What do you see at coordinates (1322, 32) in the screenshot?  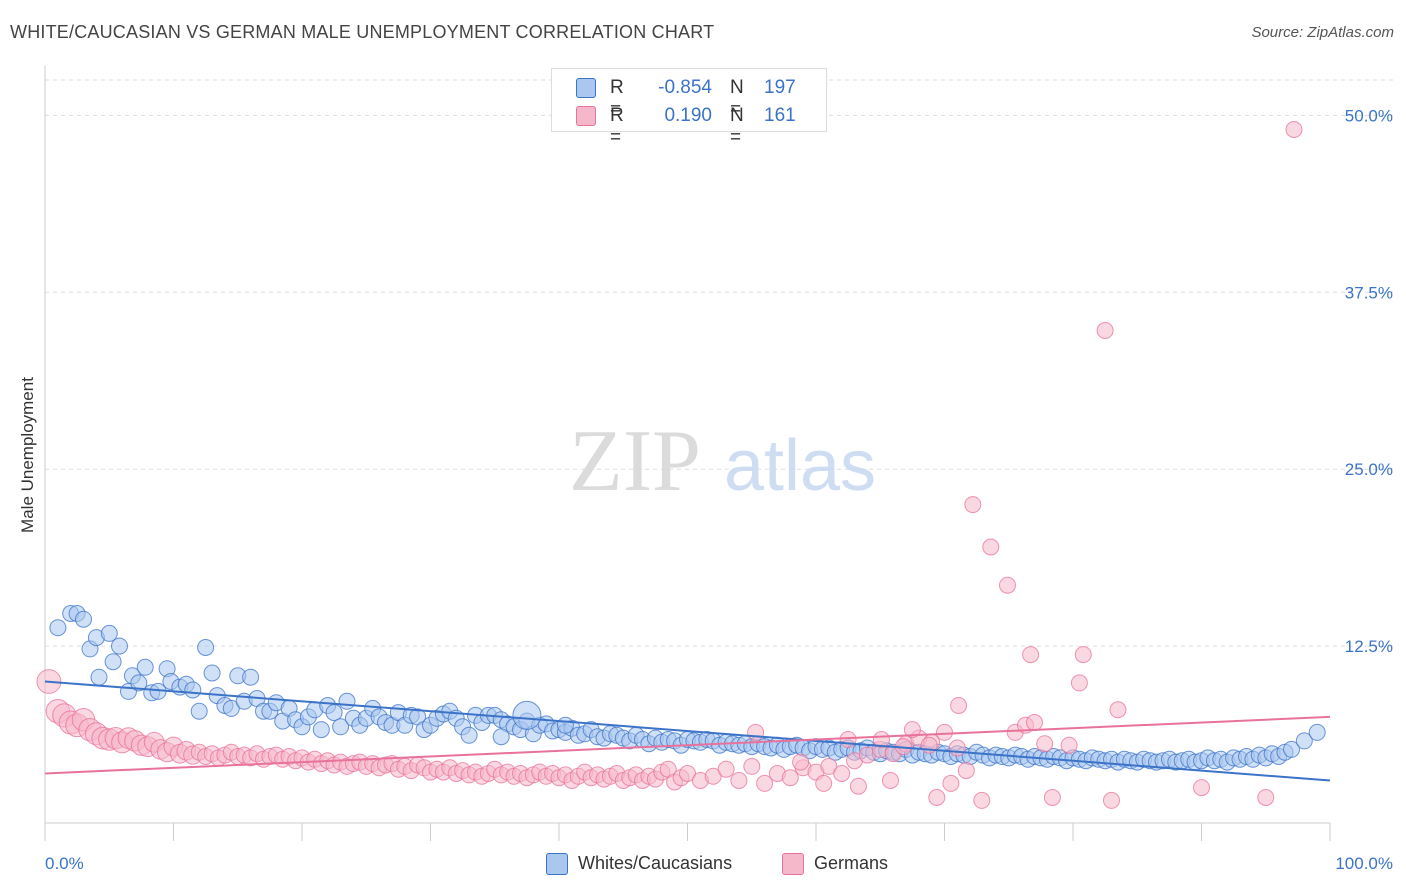 I see `source-note: Source: ZipAtlas.com` at bounding box center [1322, 32].